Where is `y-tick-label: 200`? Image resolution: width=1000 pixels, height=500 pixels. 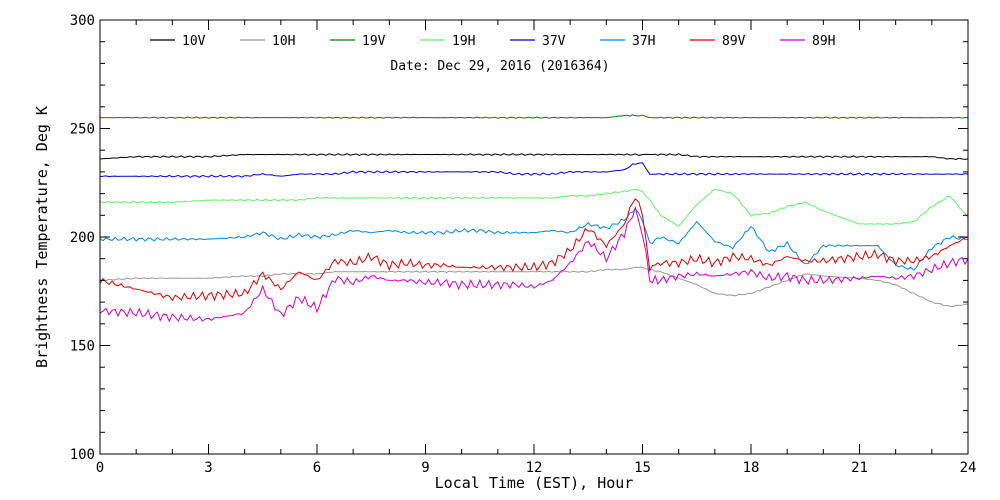
y-tick-label: 200 is located at coordinates (82, 238).